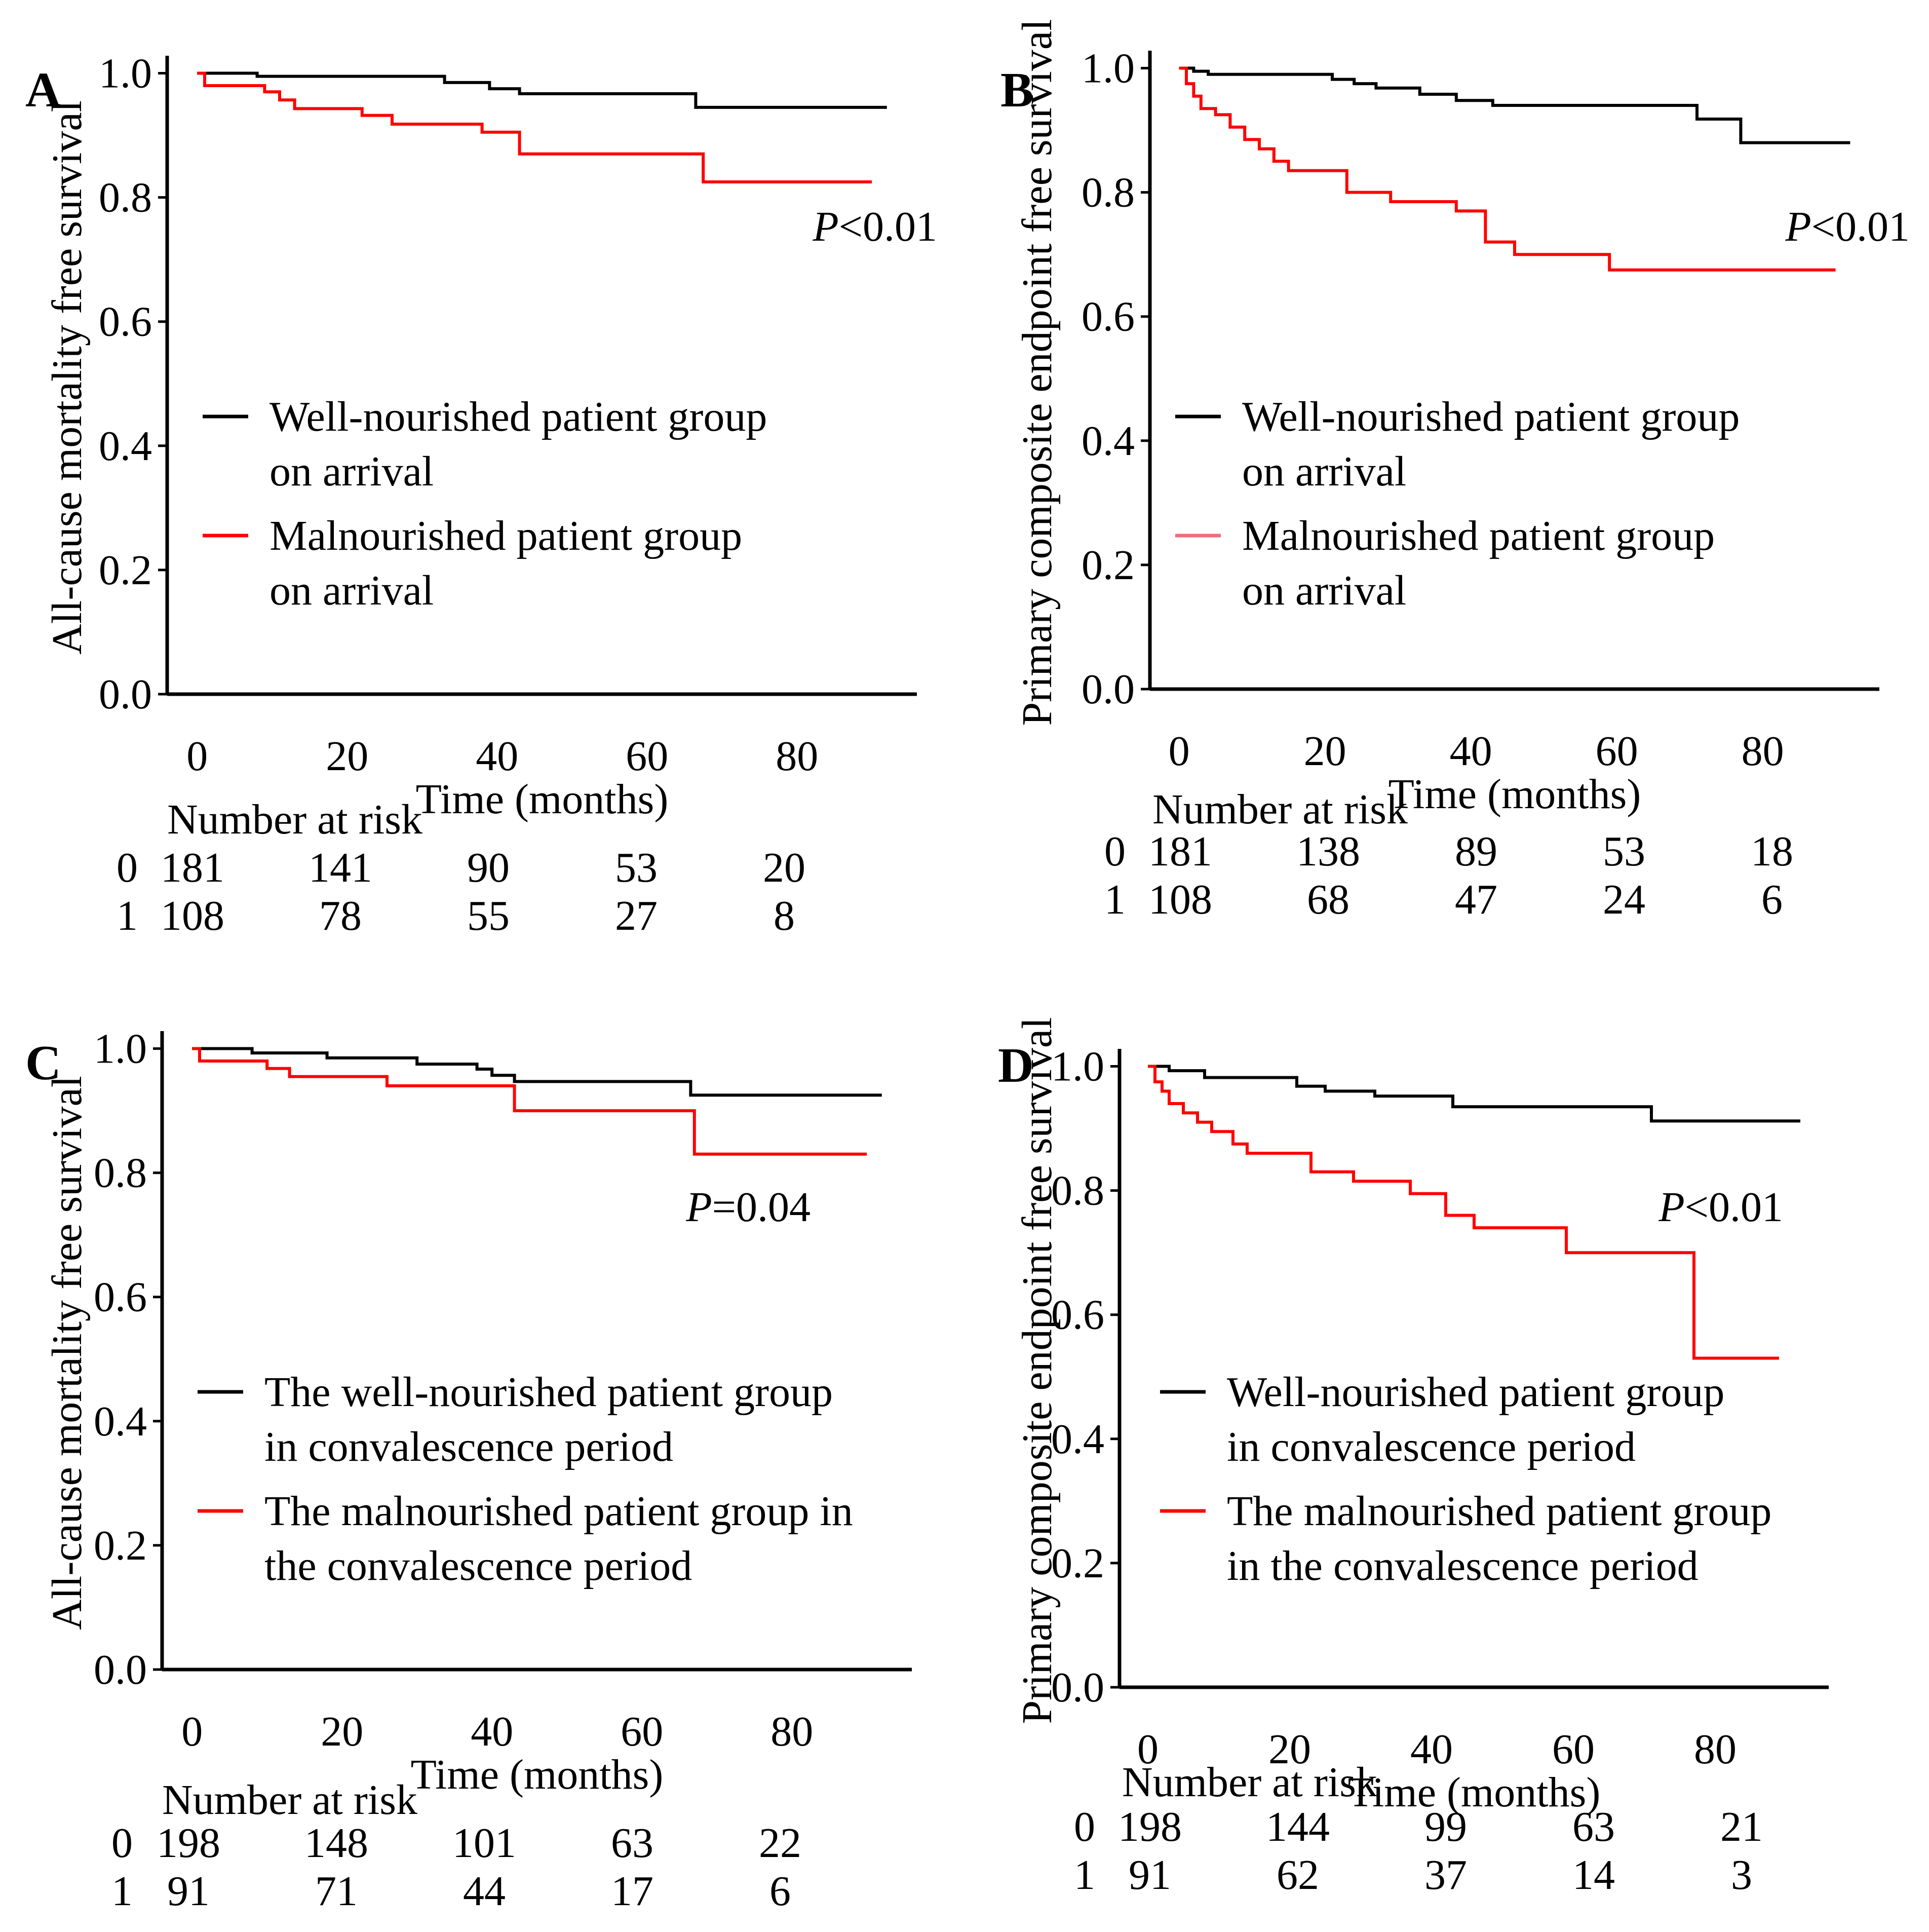  What do you see at coordinates (784, 867) in the screenshot?
I see `risk-value: 20` at bounding box center [784, 867].